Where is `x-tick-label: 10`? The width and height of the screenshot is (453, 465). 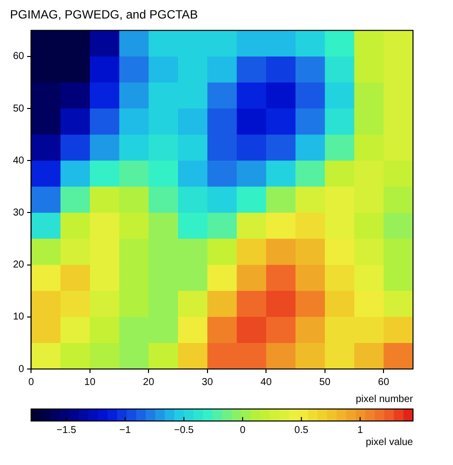
x-tick-label: 10 is located at coordinates (90, 382).